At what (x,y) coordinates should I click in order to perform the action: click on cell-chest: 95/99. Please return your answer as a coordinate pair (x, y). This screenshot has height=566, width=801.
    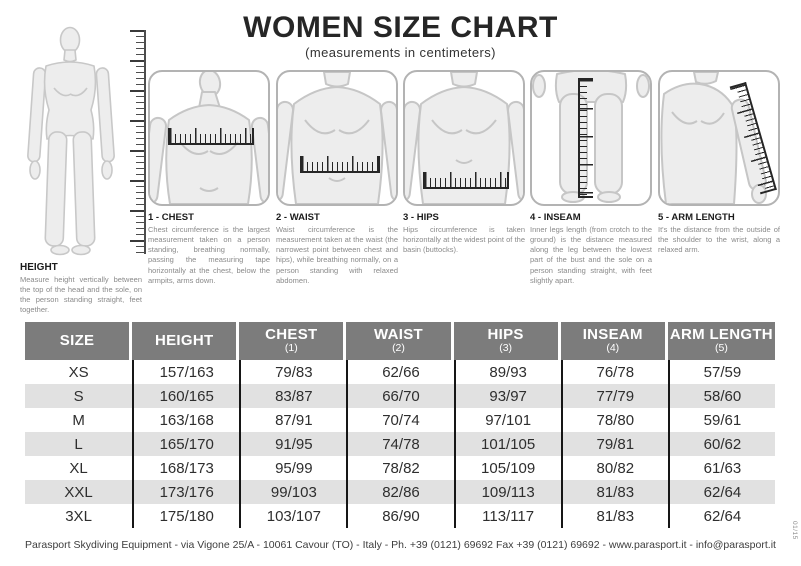
    Looking at the image, I should click on (292, 468).